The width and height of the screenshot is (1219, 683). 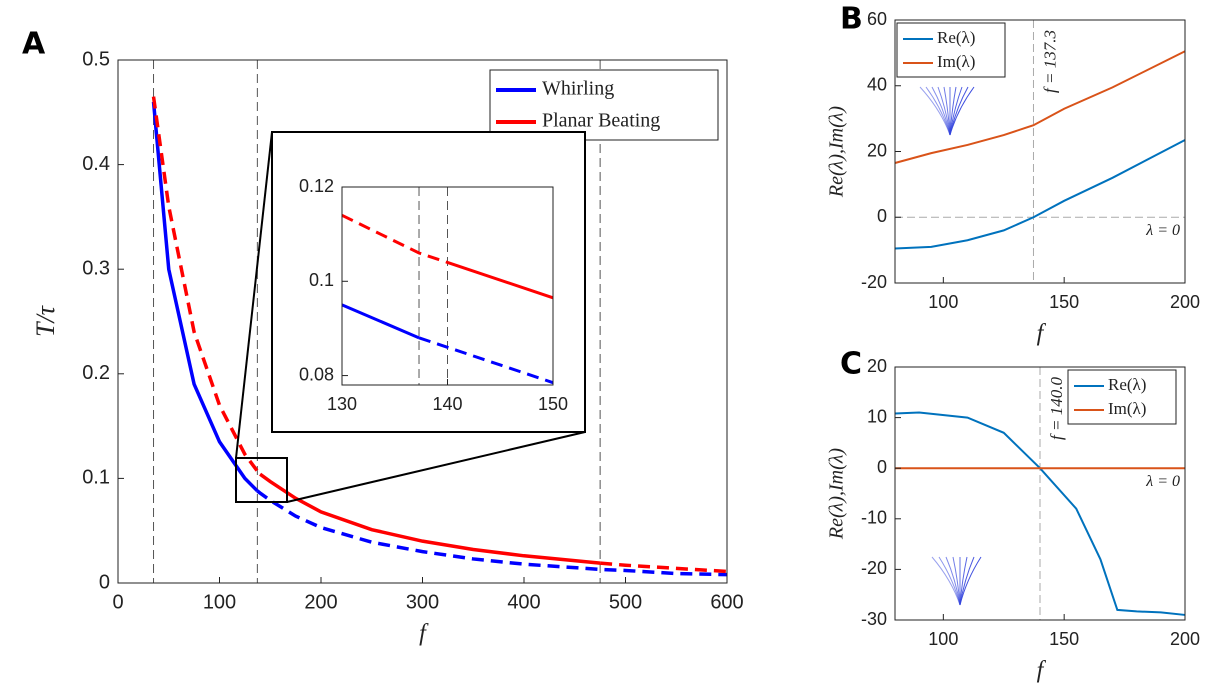 What do you see at coordinates (96, 268) in the screenshot?
I see `y-tick-label: 0.3` at bounding box center [96, 268].